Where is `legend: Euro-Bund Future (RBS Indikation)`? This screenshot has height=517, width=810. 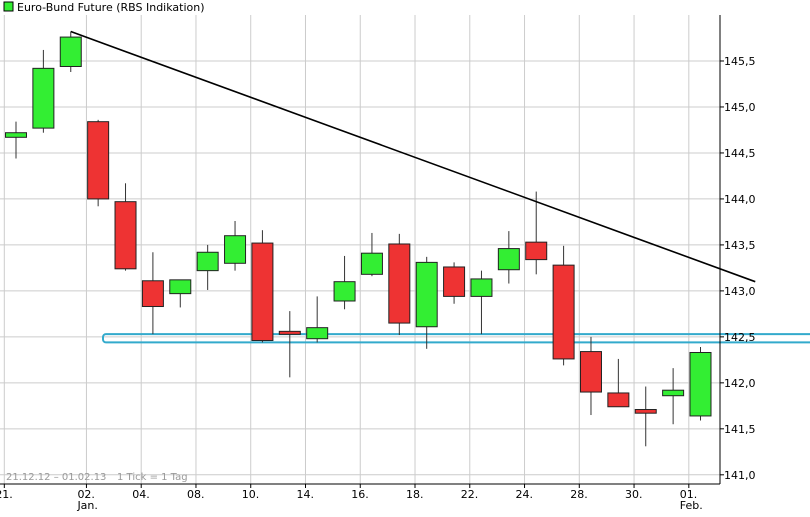
legend: Euro-Bund Future (RBS Indikation) is located at coordinates (104, 7).